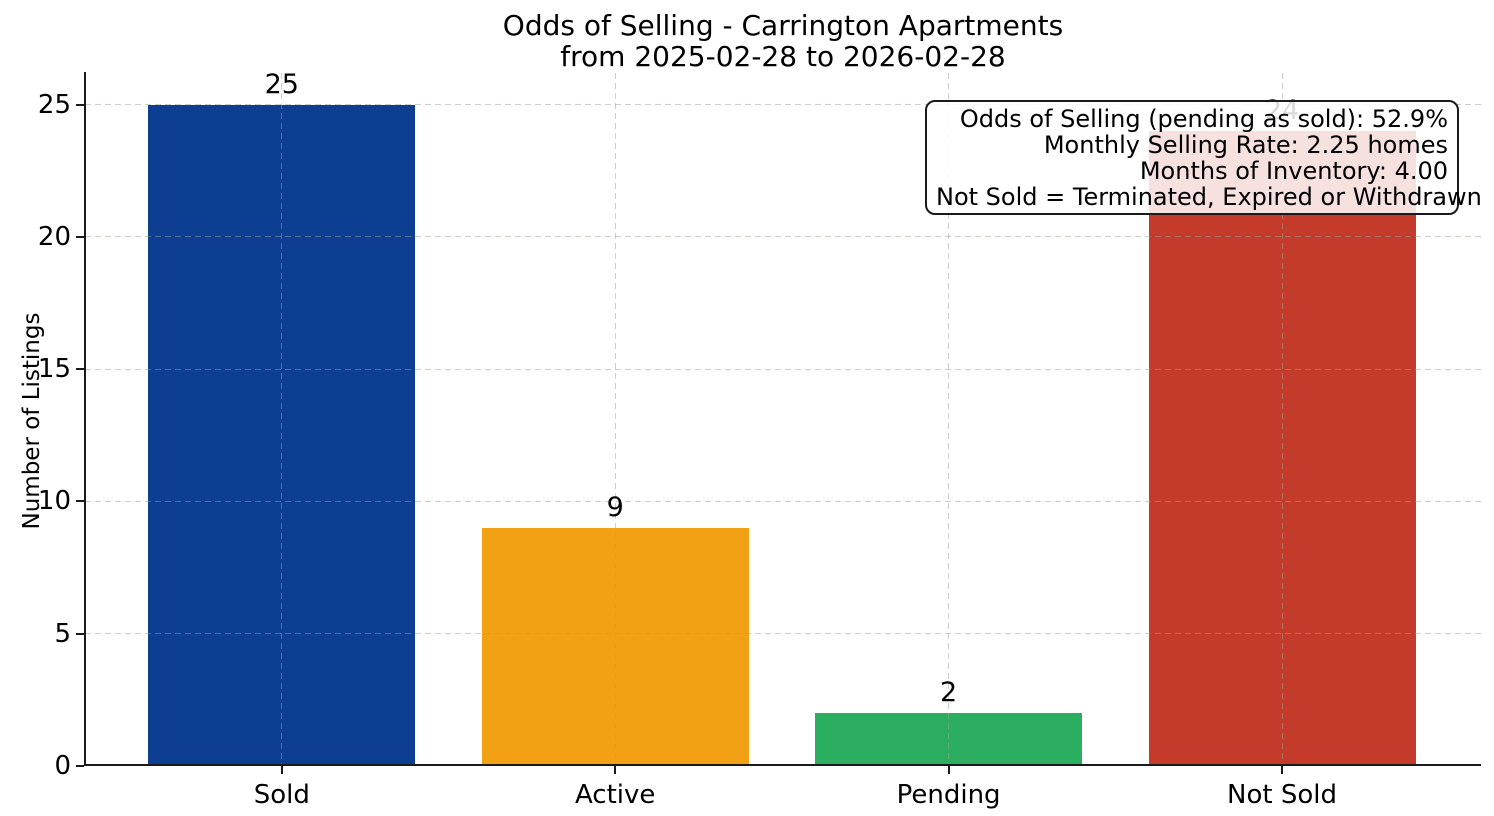  What do you see at coordinates (62, 633) in the screenshot?
I see `y-tick-label: 5` at bounding box center [62, 633].